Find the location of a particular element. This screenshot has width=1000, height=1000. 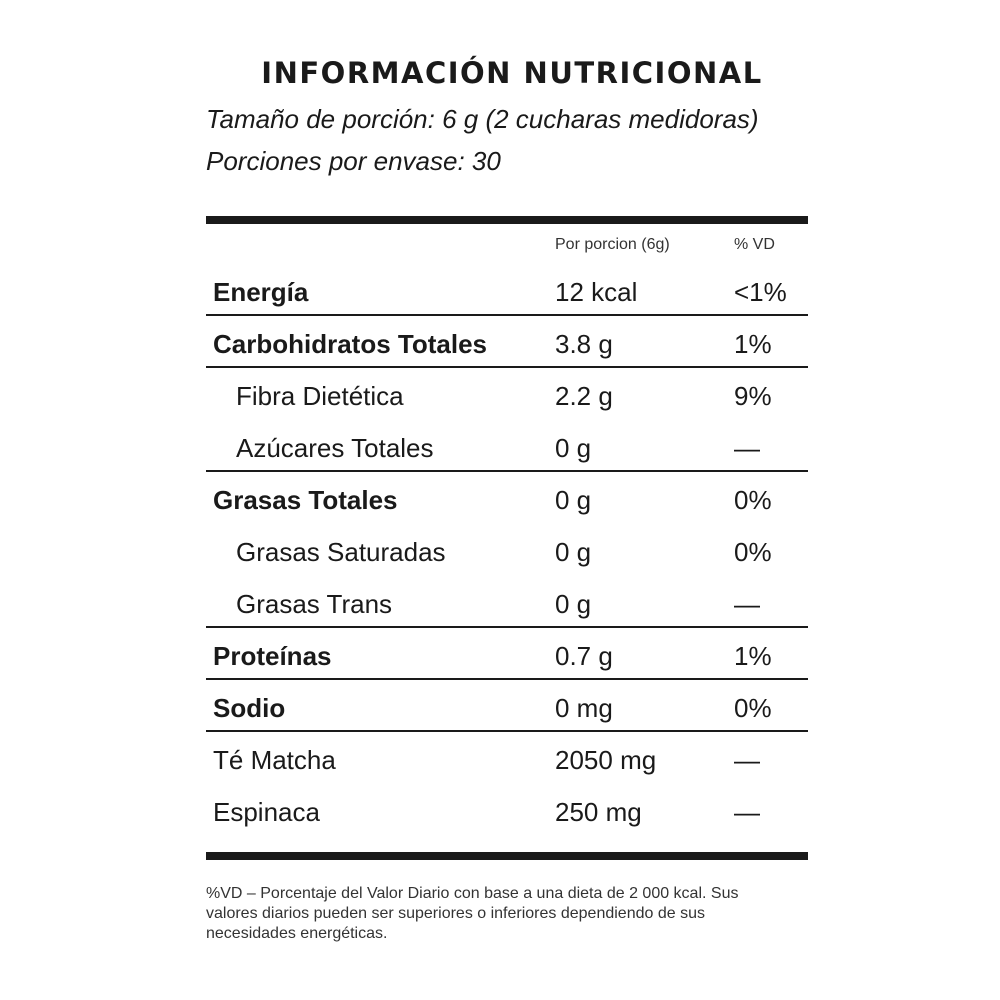

nutrient-row-azucares: Azúcares Totales 0 g — is located at coordinates (507, 446).